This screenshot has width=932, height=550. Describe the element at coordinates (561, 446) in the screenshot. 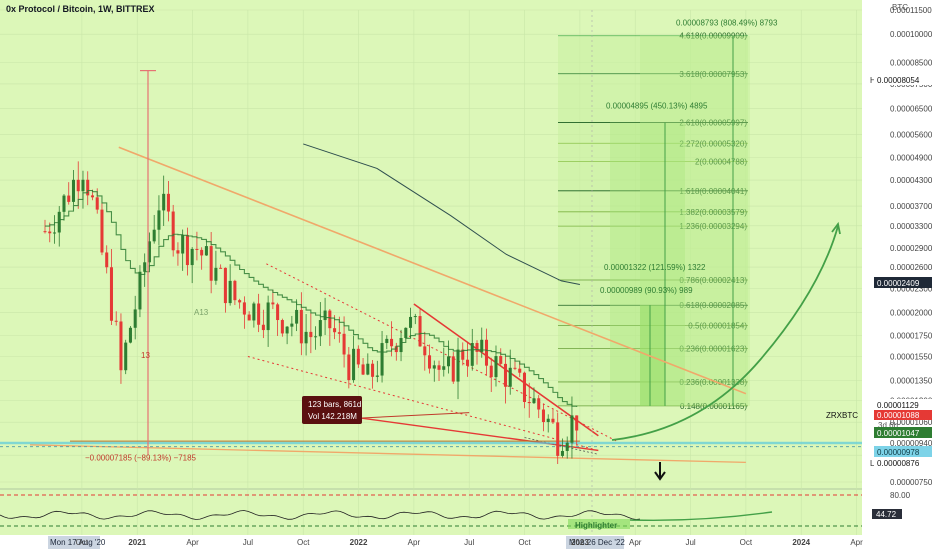

I see `fan-line` at that location.